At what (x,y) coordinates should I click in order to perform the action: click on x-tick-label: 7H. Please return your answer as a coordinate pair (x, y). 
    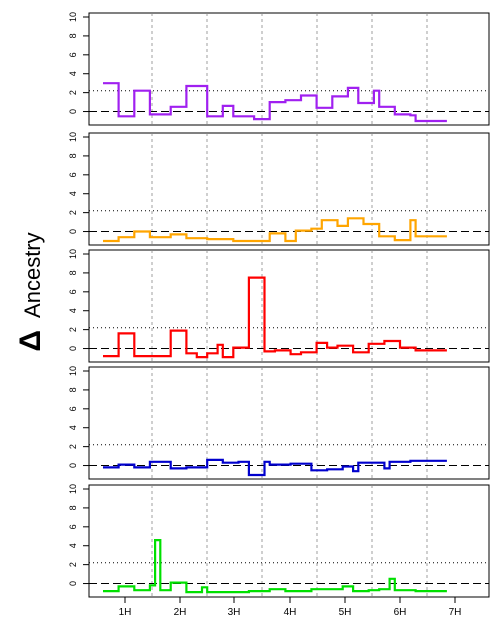
    Looking at the image, I should click on (455, 612).